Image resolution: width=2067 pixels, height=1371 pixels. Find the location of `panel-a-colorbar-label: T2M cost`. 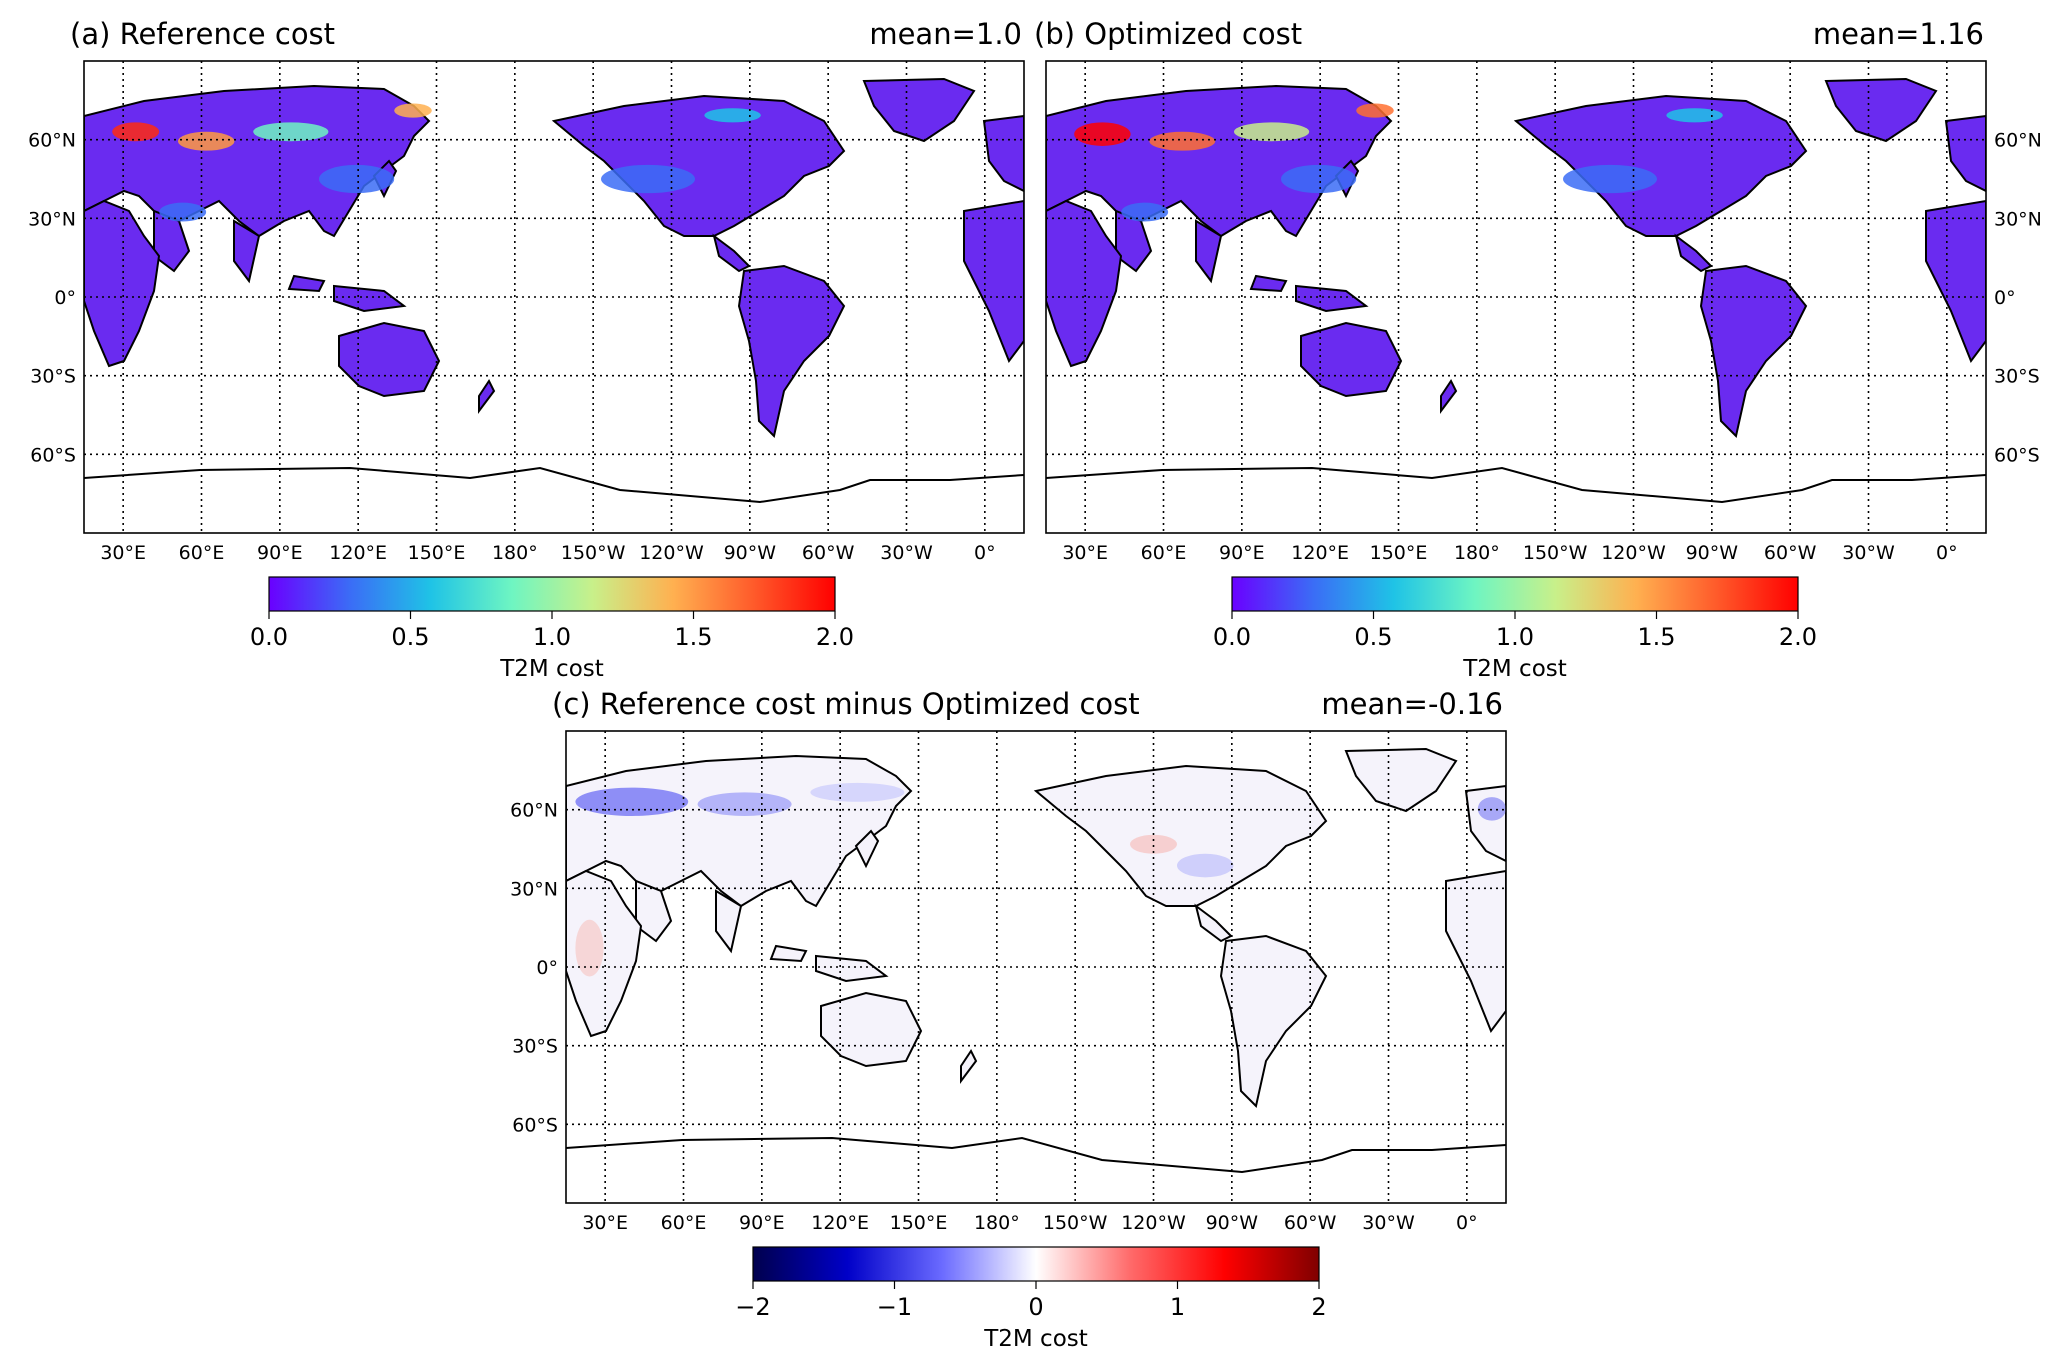

panel-a-colorbar-label: T2M cost is located at coordinates (551, 669).